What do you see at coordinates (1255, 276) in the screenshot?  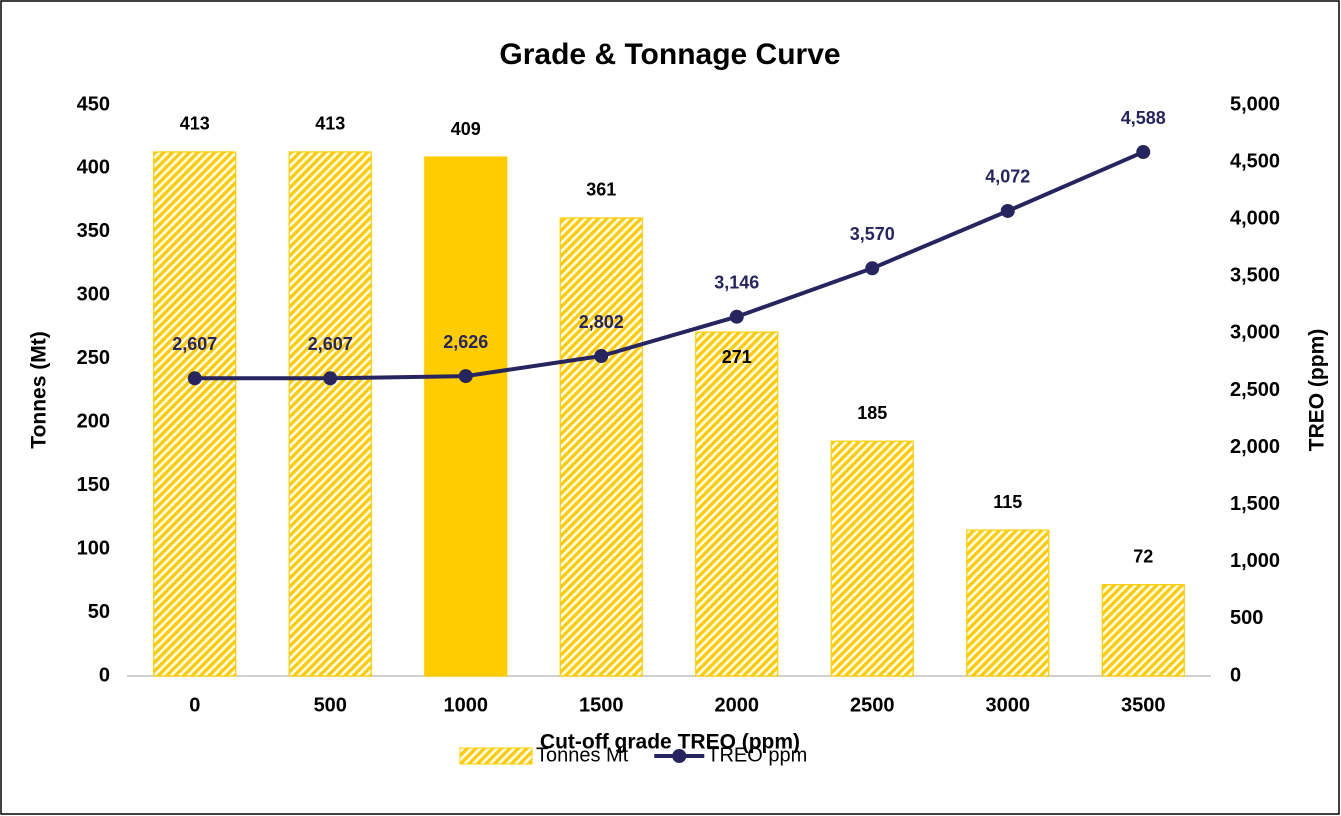 I see `y2-tick-label: 3,500` at bounding box center [1255, 276].